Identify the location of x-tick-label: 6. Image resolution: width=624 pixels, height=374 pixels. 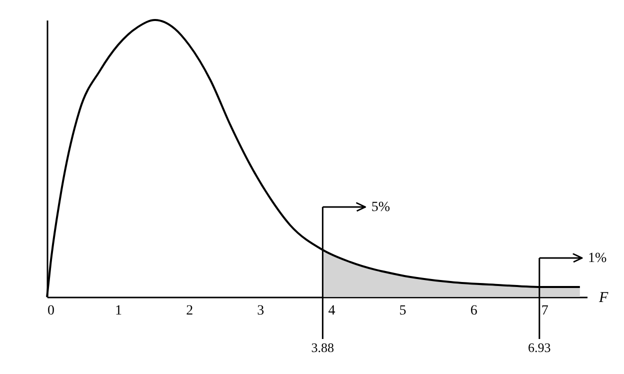
(474, 311).